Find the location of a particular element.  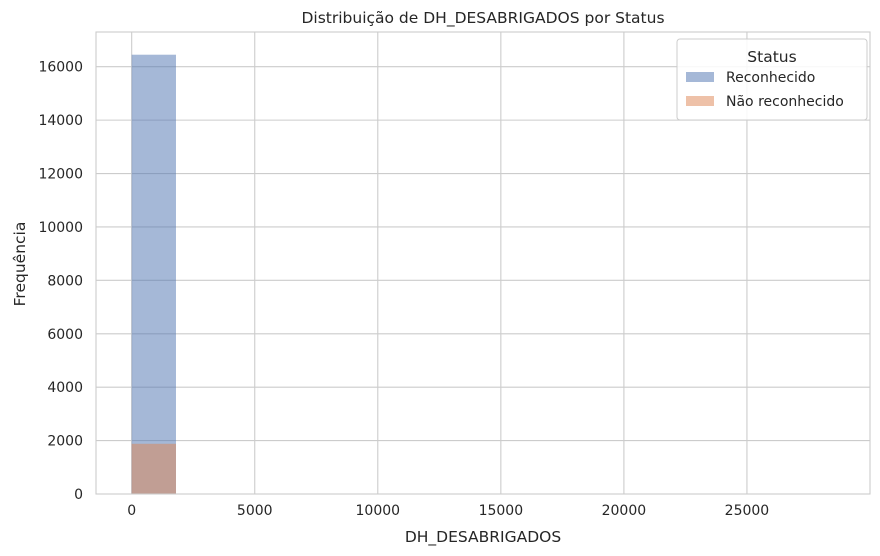

x-tick-label: 0 is located at coordinates (131, 511).